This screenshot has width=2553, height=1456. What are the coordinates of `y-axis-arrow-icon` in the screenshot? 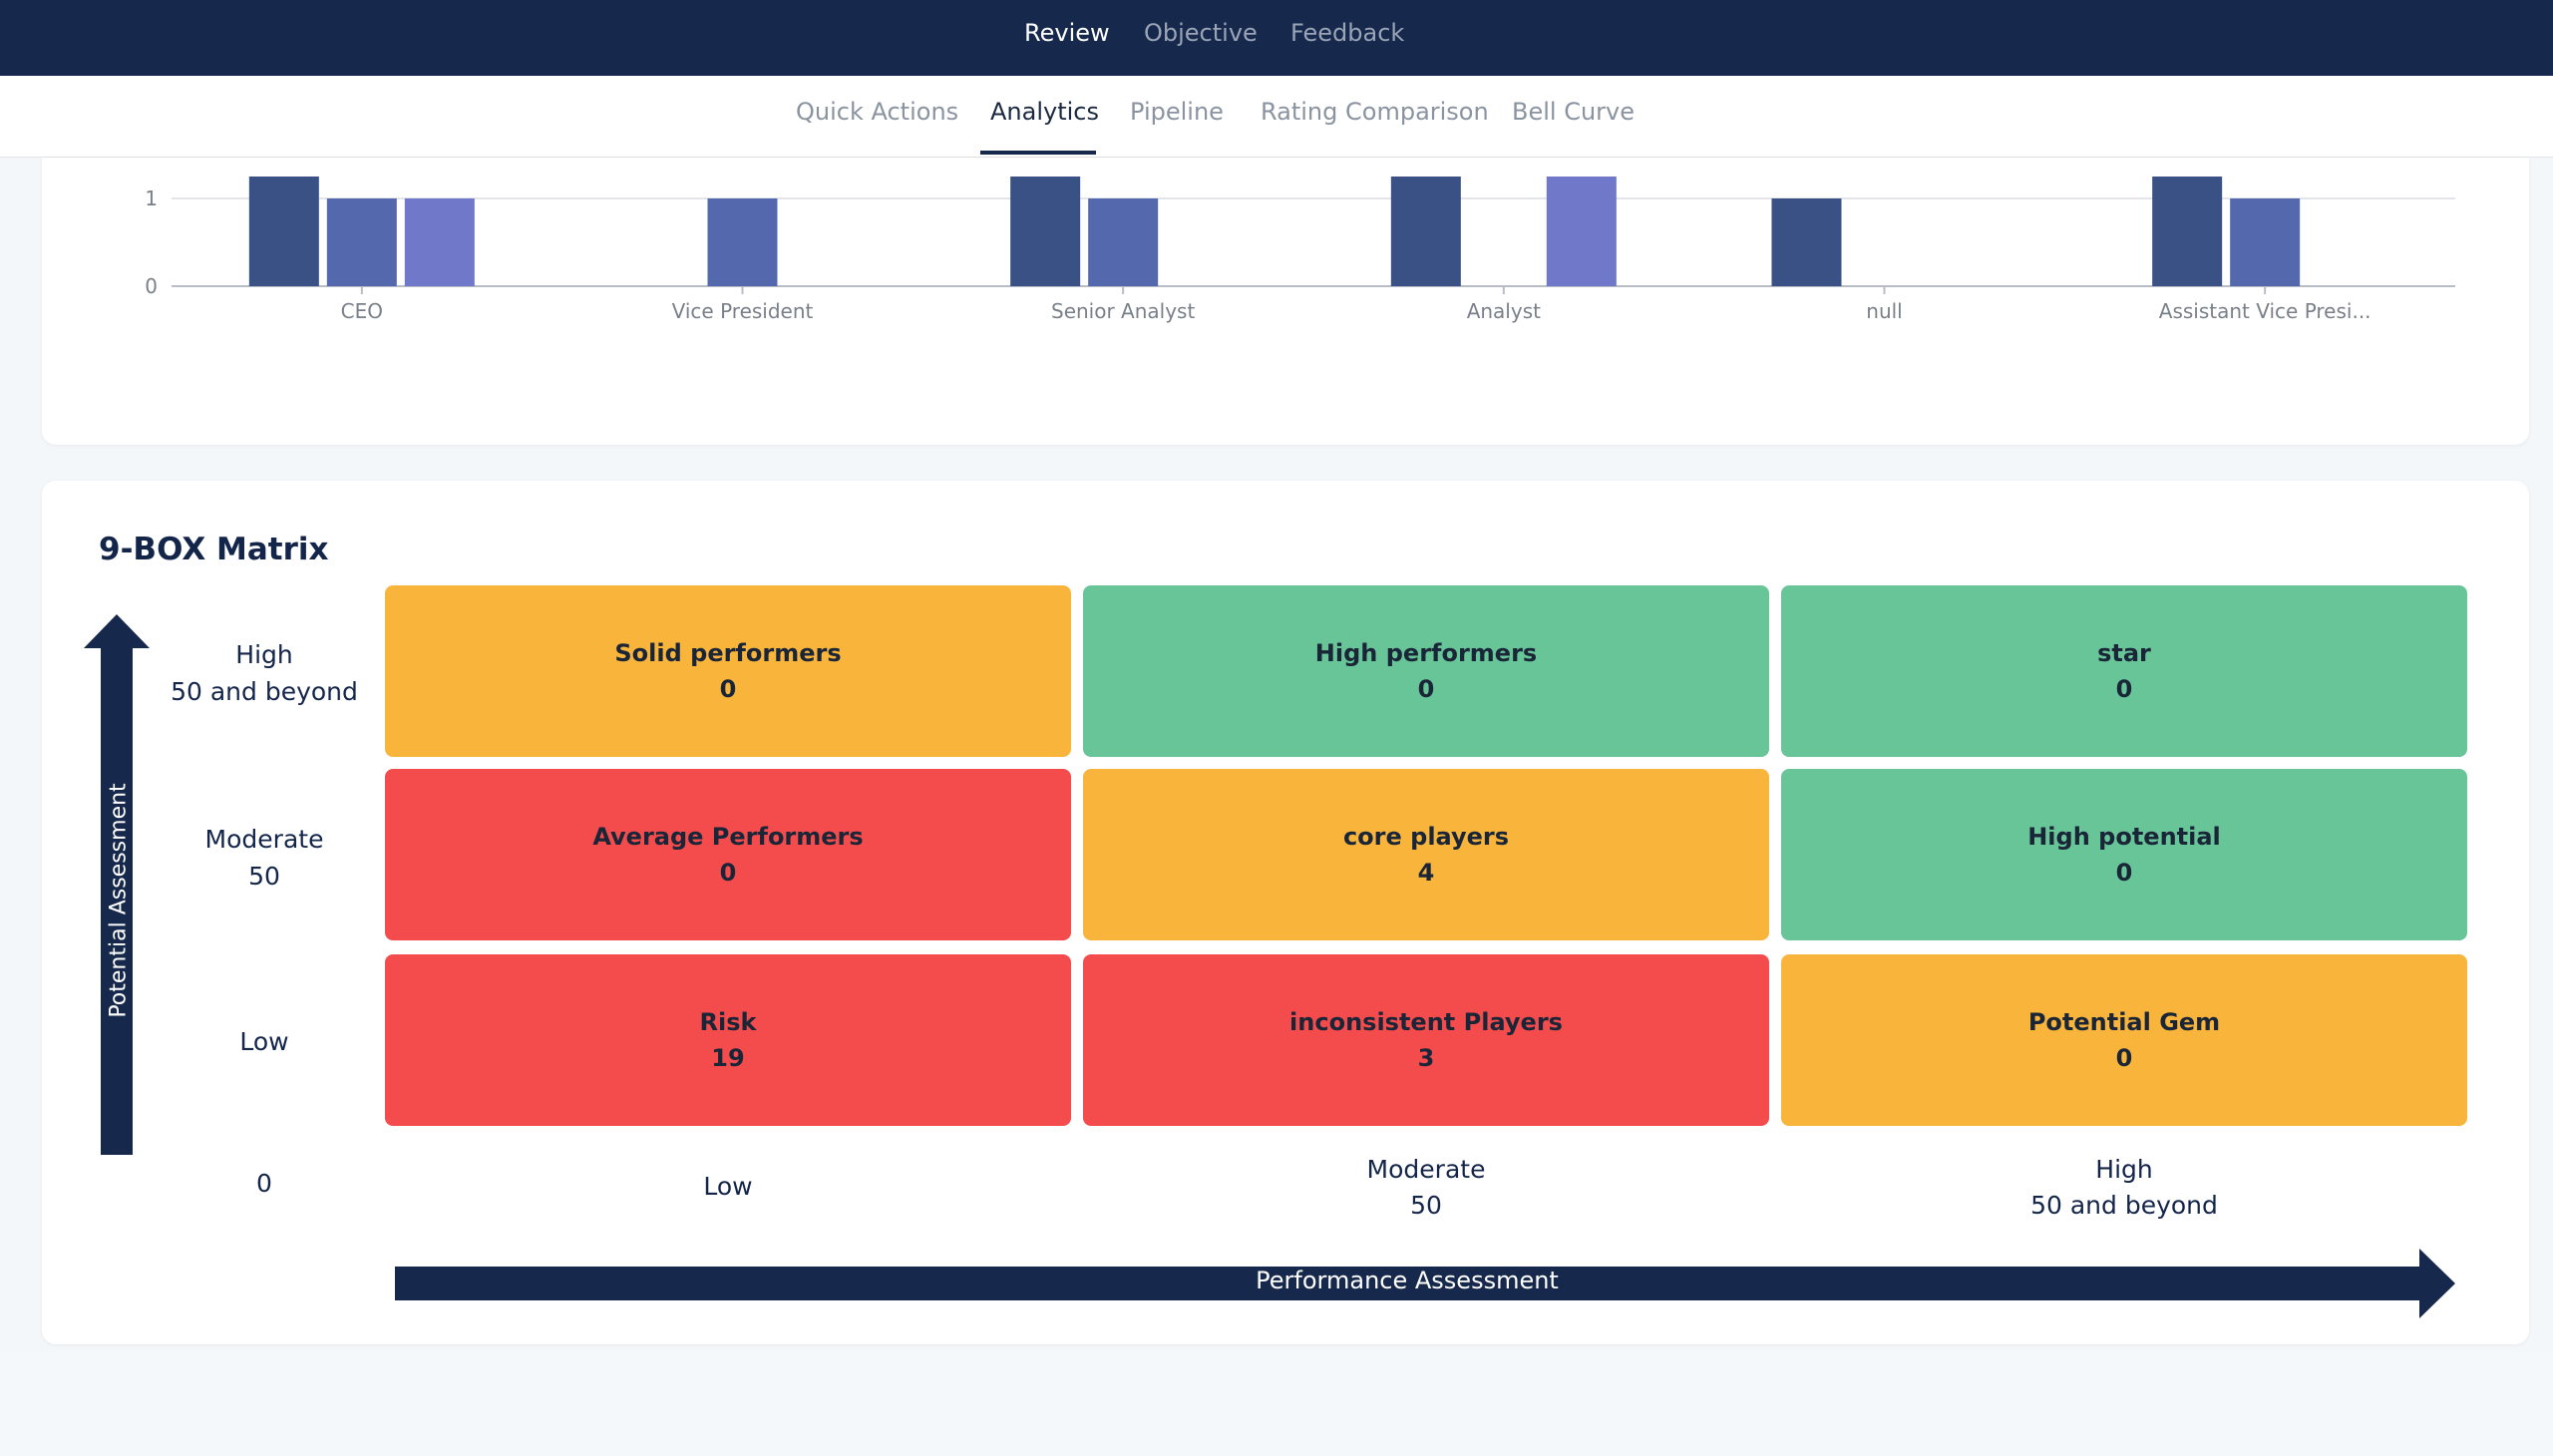 It's located at (117, 884).